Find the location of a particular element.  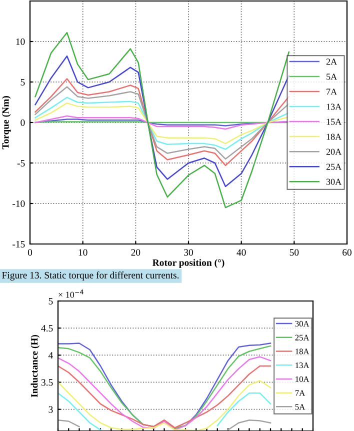

x-tick-label: 10 is located at coordinates (83, 252).